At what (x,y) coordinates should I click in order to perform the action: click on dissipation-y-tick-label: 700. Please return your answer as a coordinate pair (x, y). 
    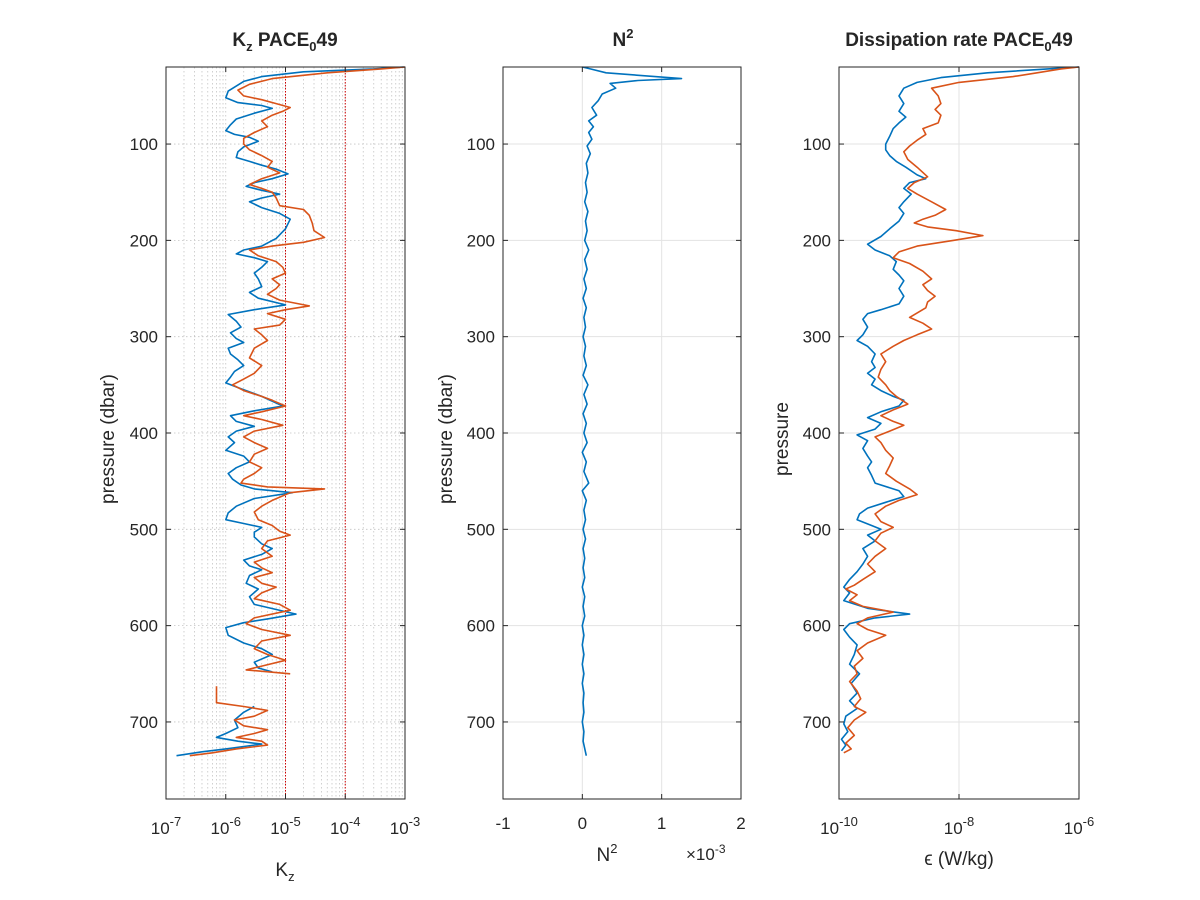
    Looking at the image, I should click on (817, 722).